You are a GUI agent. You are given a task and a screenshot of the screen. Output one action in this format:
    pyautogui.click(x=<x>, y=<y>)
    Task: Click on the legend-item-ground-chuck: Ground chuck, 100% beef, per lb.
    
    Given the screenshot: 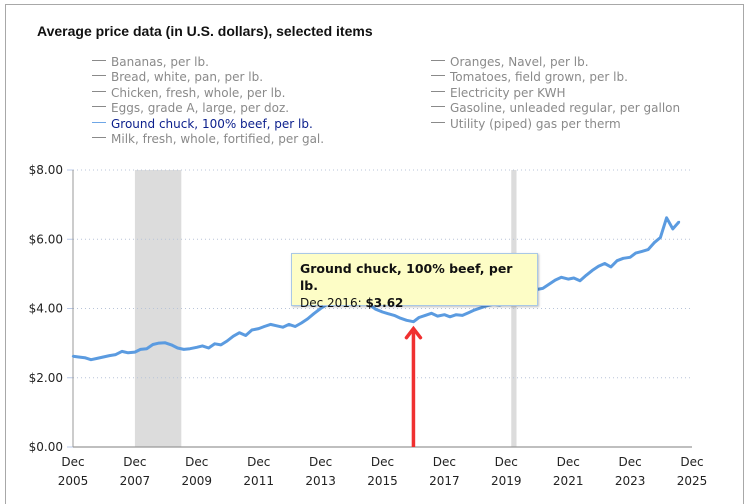 What is the action you would take?
    pyautogui.click(x=208, y=124)
    